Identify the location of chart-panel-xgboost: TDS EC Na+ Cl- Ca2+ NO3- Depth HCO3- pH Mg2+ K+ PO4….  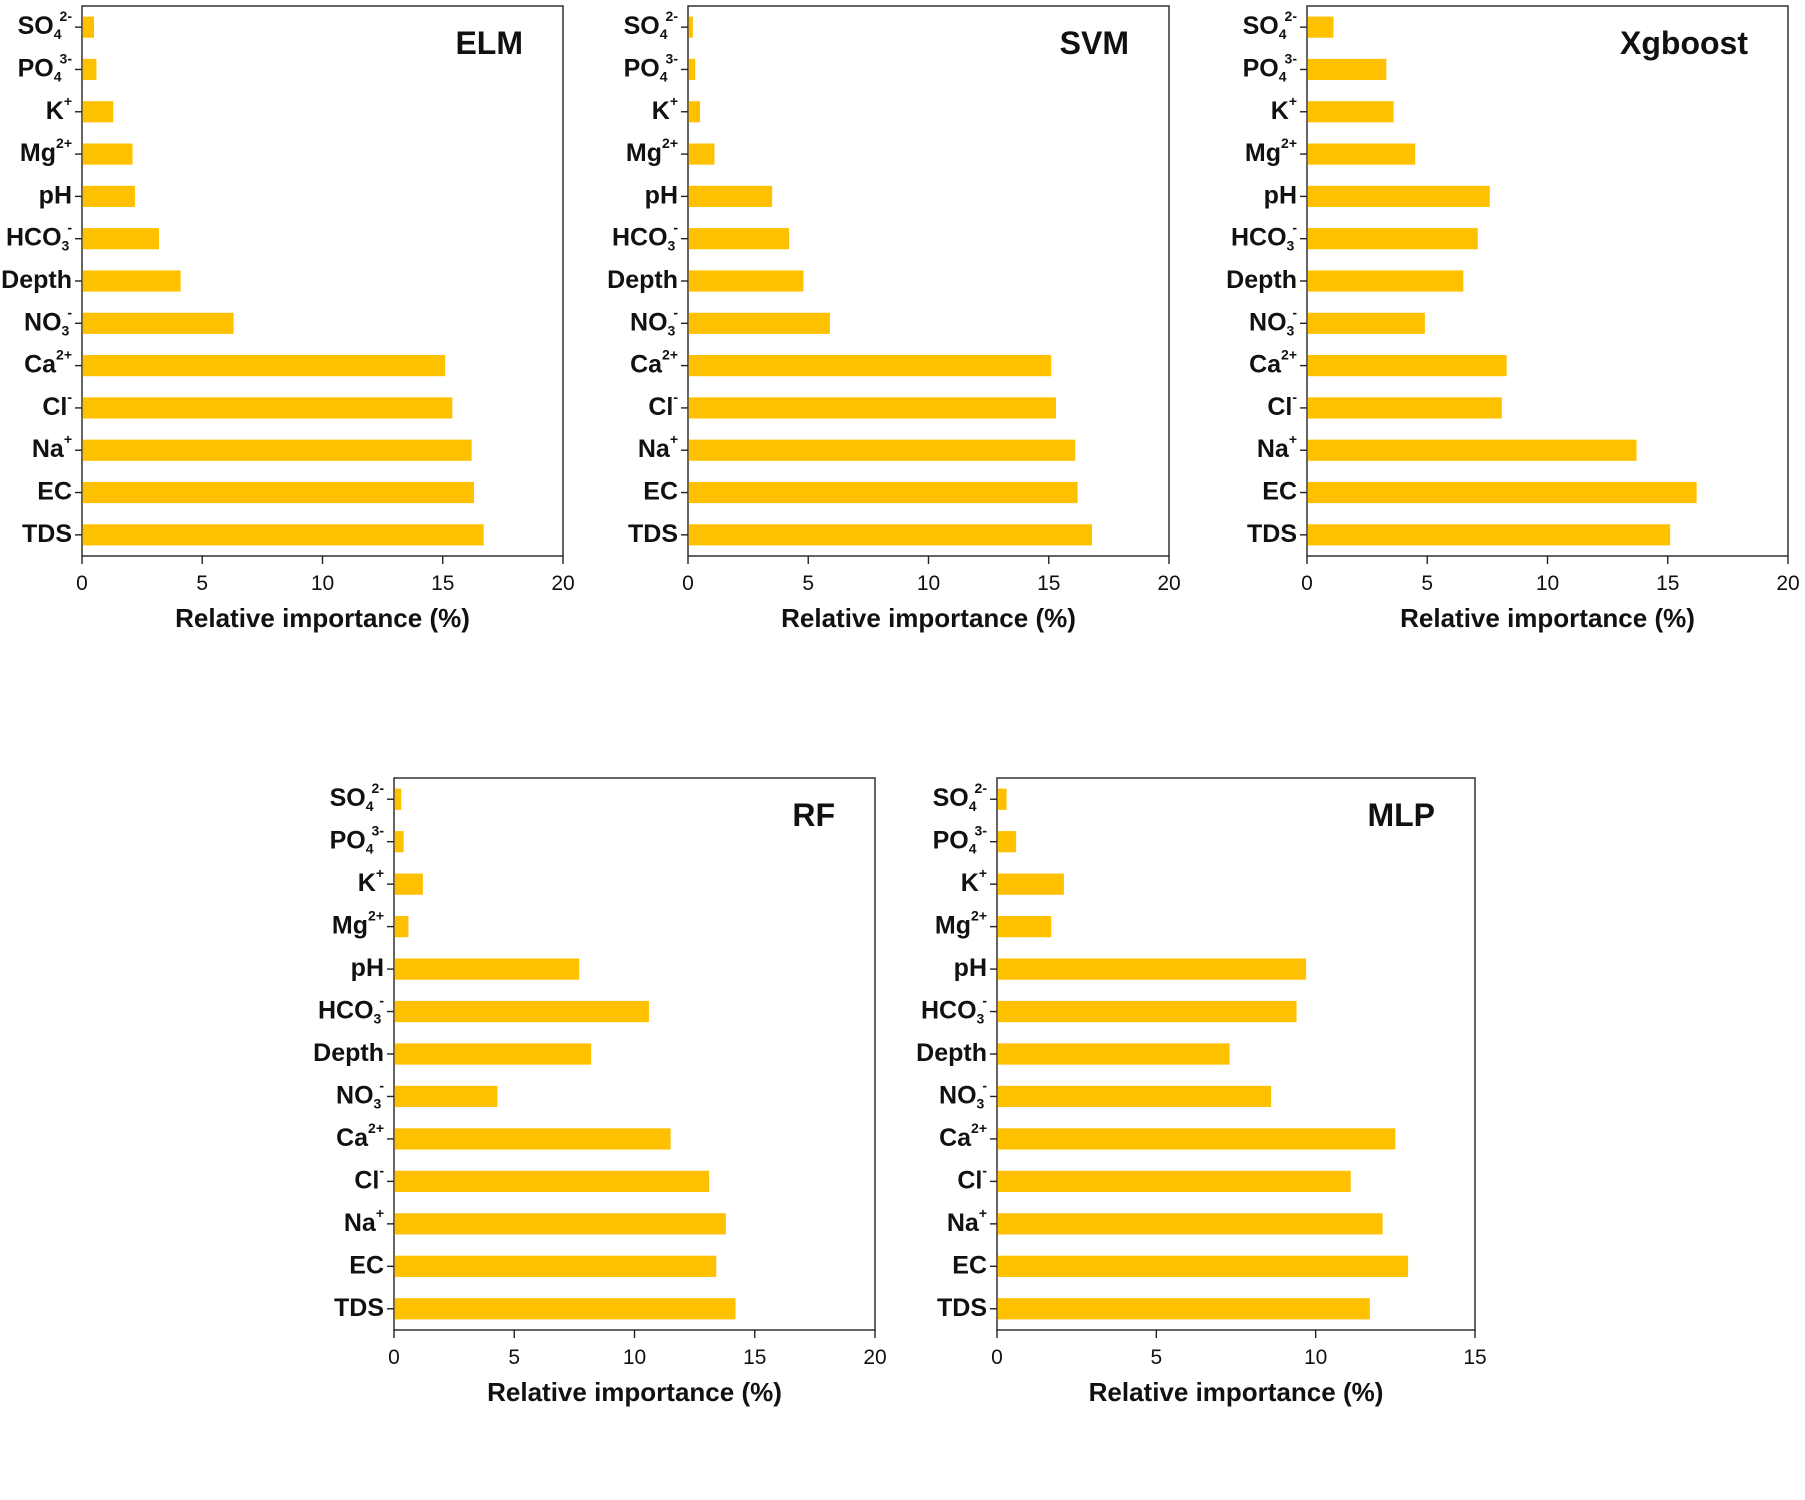
(1513, 319).